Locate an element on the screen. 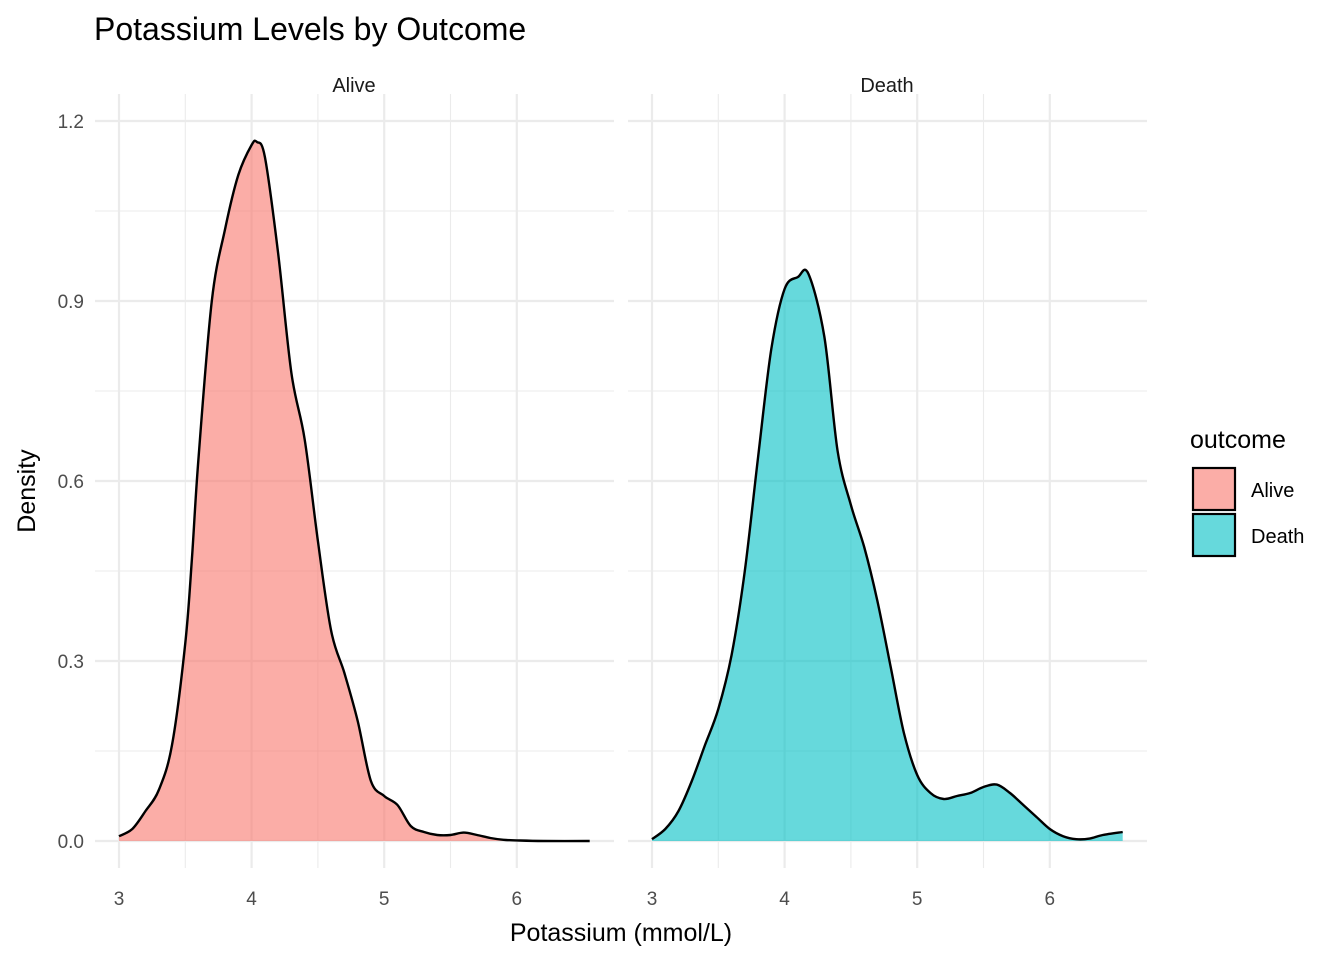 This screenshot has width=1344, height=960. chart-title: Potassium Levels by Outcome is located at coordinates (310, 29).